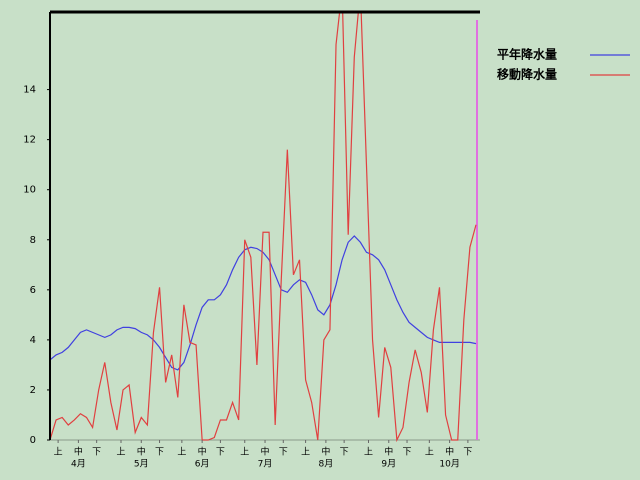 The width and height of the screenshot is (640, 480). Describe the element at coordinates (33, 290) in the screenshot. I see `y-tick-label: 6` at that location.